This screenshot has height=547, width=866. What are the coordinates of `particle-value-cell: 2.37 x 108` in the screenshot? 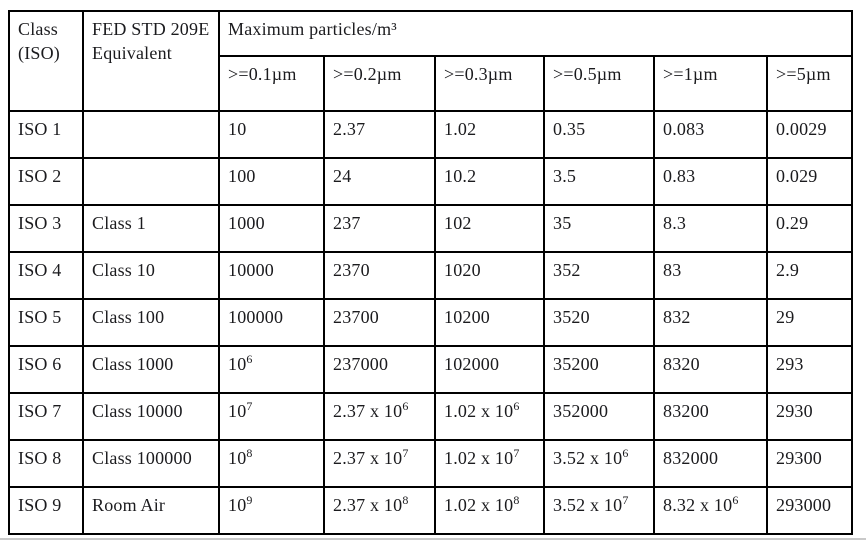 It's located at (379, 510).